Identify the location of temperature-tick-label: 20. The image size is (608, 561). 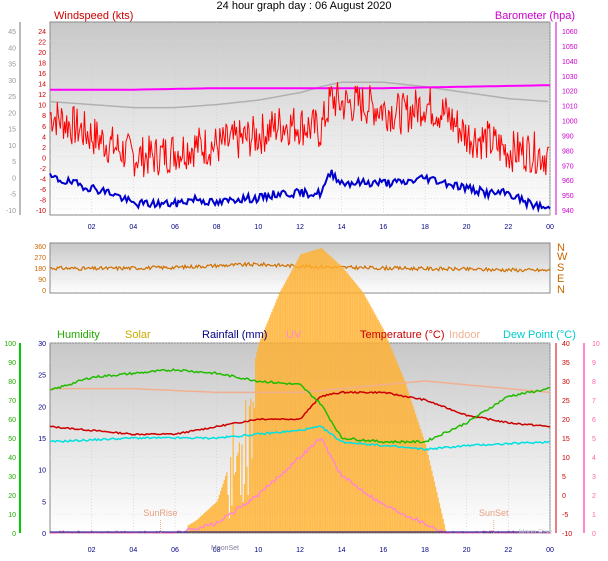
(566, 420).